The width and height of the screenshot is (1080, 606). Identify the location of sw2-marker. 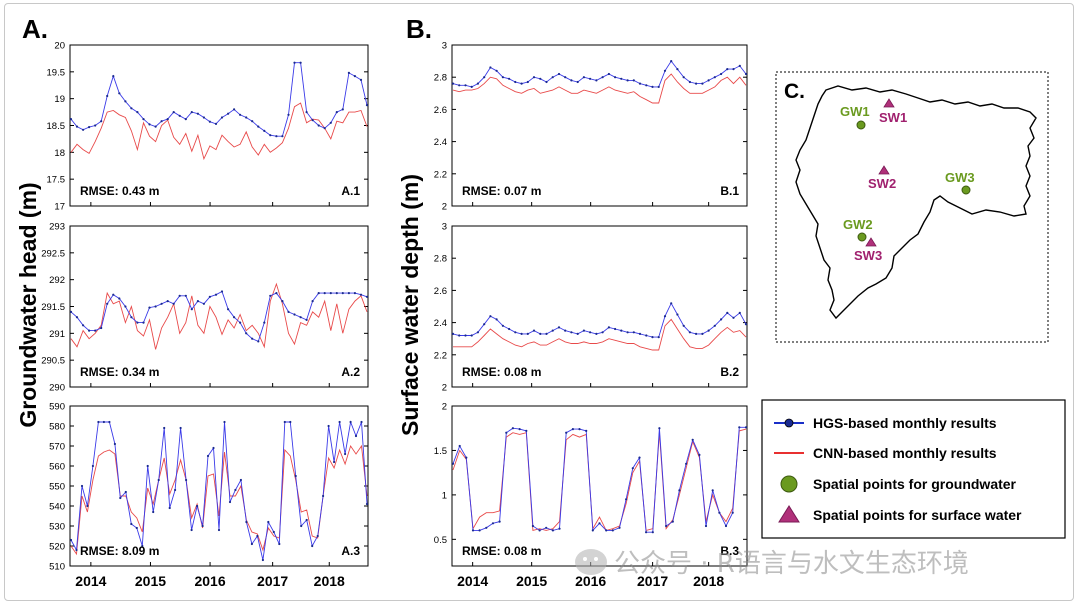
(884, 170).